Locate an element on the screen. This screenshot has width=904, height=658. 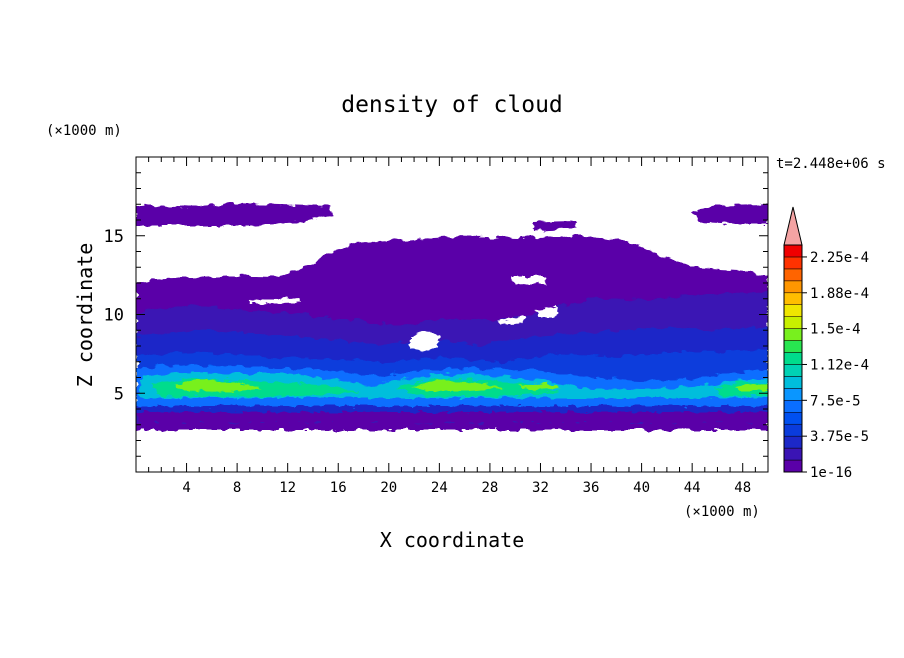
upper-cloud-patch-right is located at coordinates (730, 214).